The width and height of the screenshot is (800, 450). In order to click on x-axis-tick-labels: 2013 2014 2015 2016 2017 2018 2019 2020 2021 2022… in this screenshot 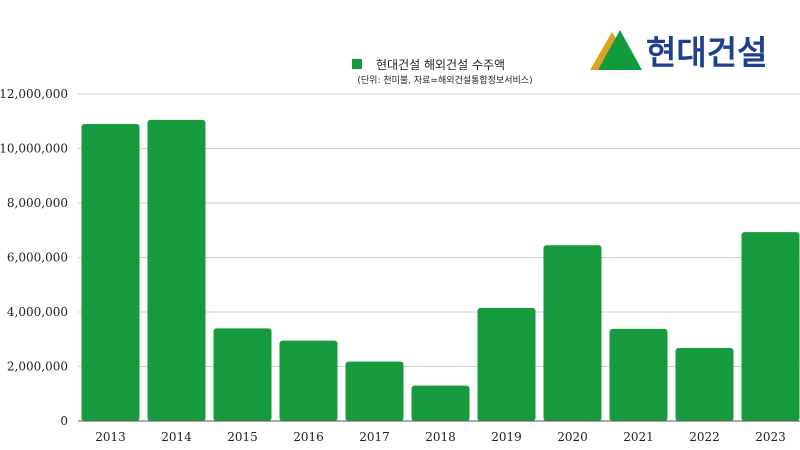, I will do `click(440, 437)`.